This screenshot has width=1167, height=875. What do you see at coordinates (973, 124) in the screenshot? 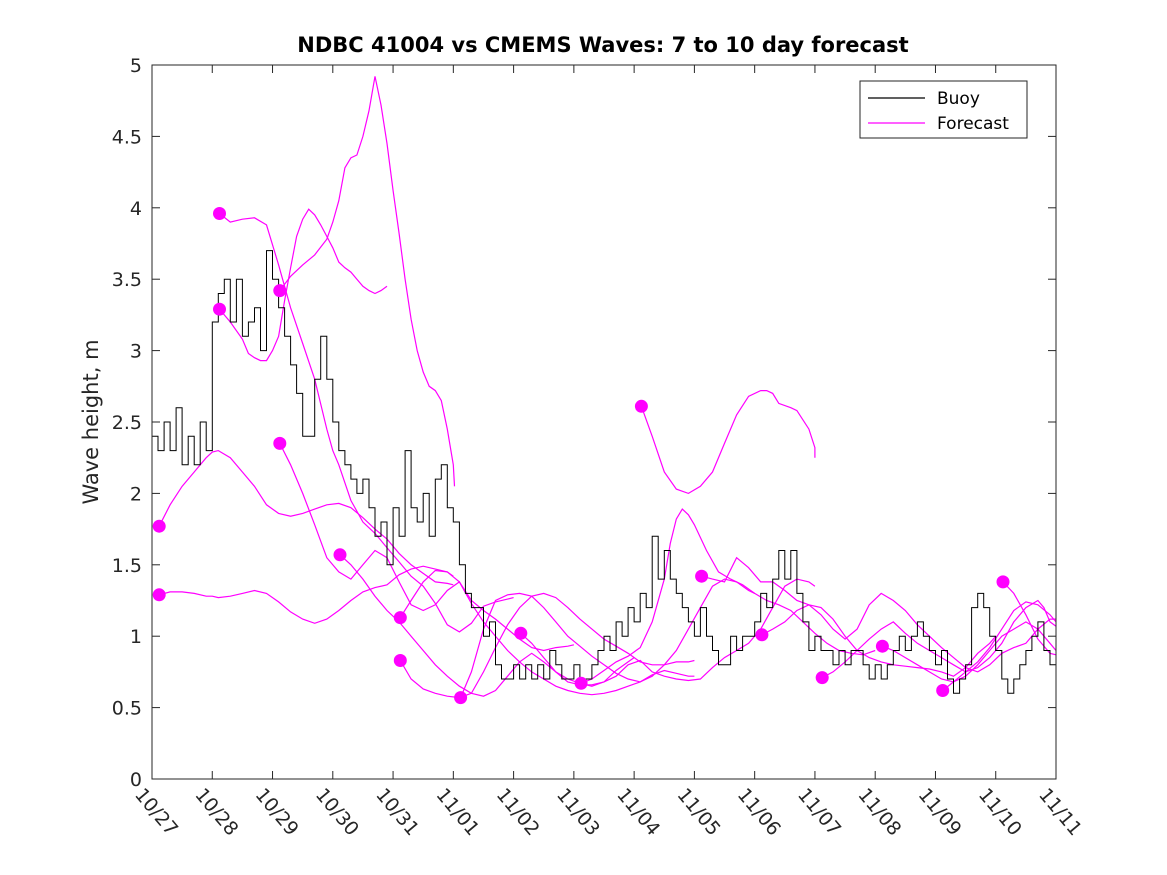
I see `legend-label-forecast: Forecast` at bounding box center [973, 124].